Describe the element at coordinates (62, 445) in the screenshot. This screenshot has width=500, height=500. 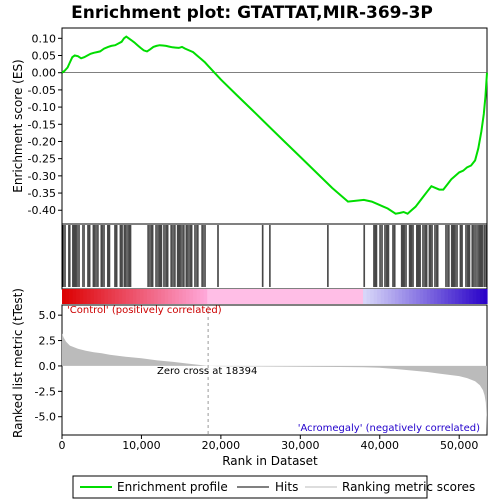
I see `rank-x-tick-label: 0` at that location.